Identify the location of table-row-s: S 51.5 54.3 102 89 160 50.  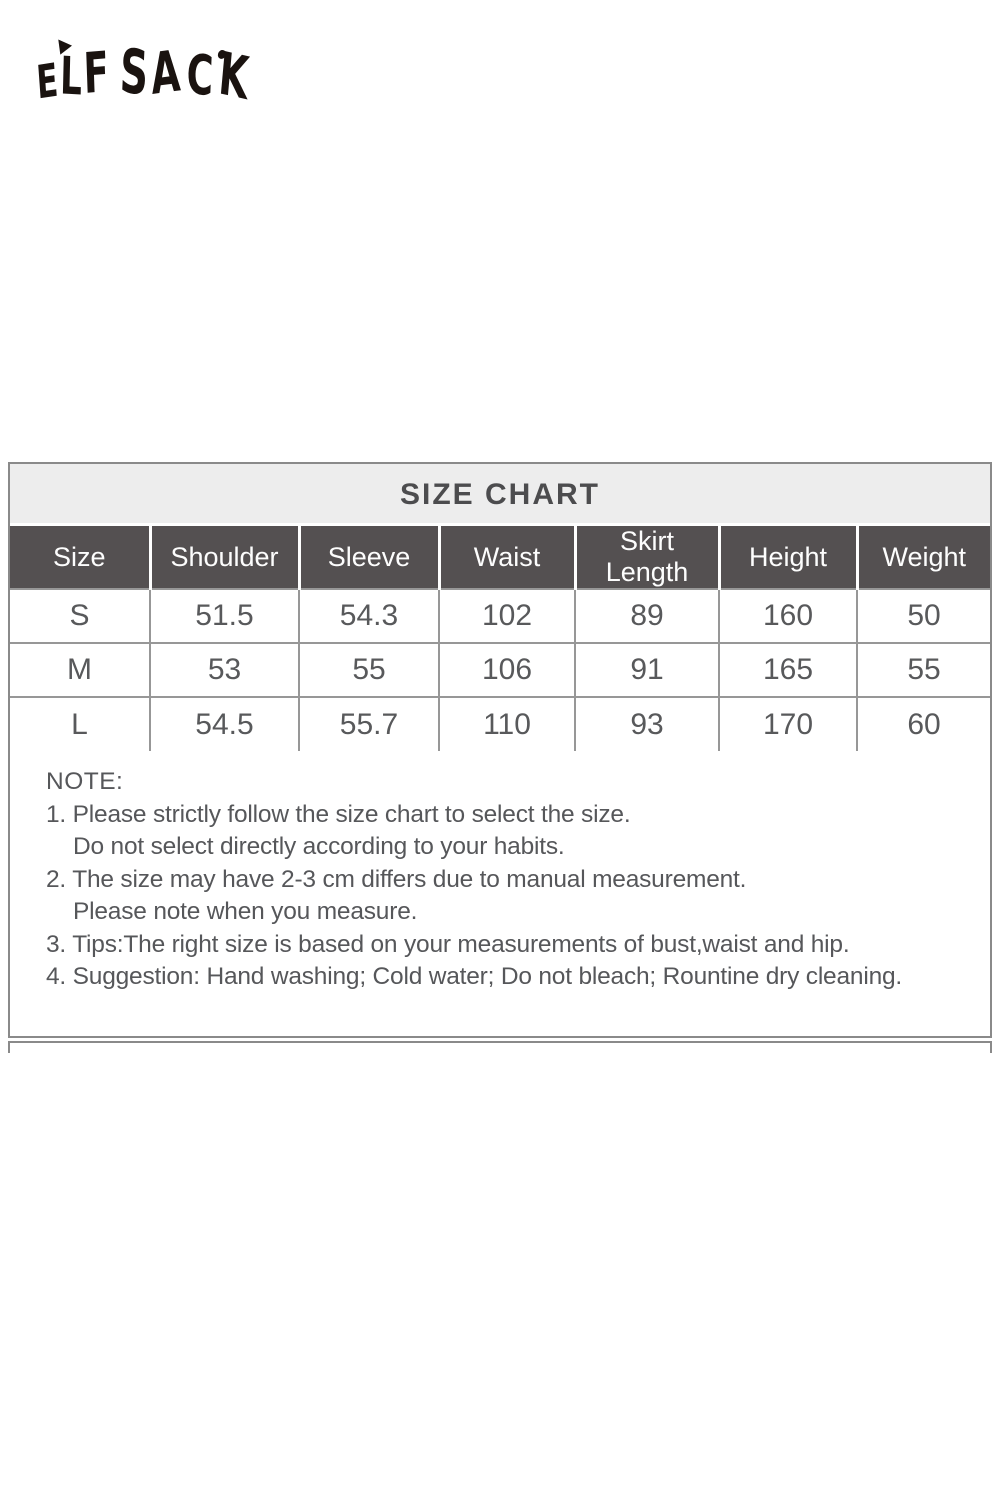
(500, 616).